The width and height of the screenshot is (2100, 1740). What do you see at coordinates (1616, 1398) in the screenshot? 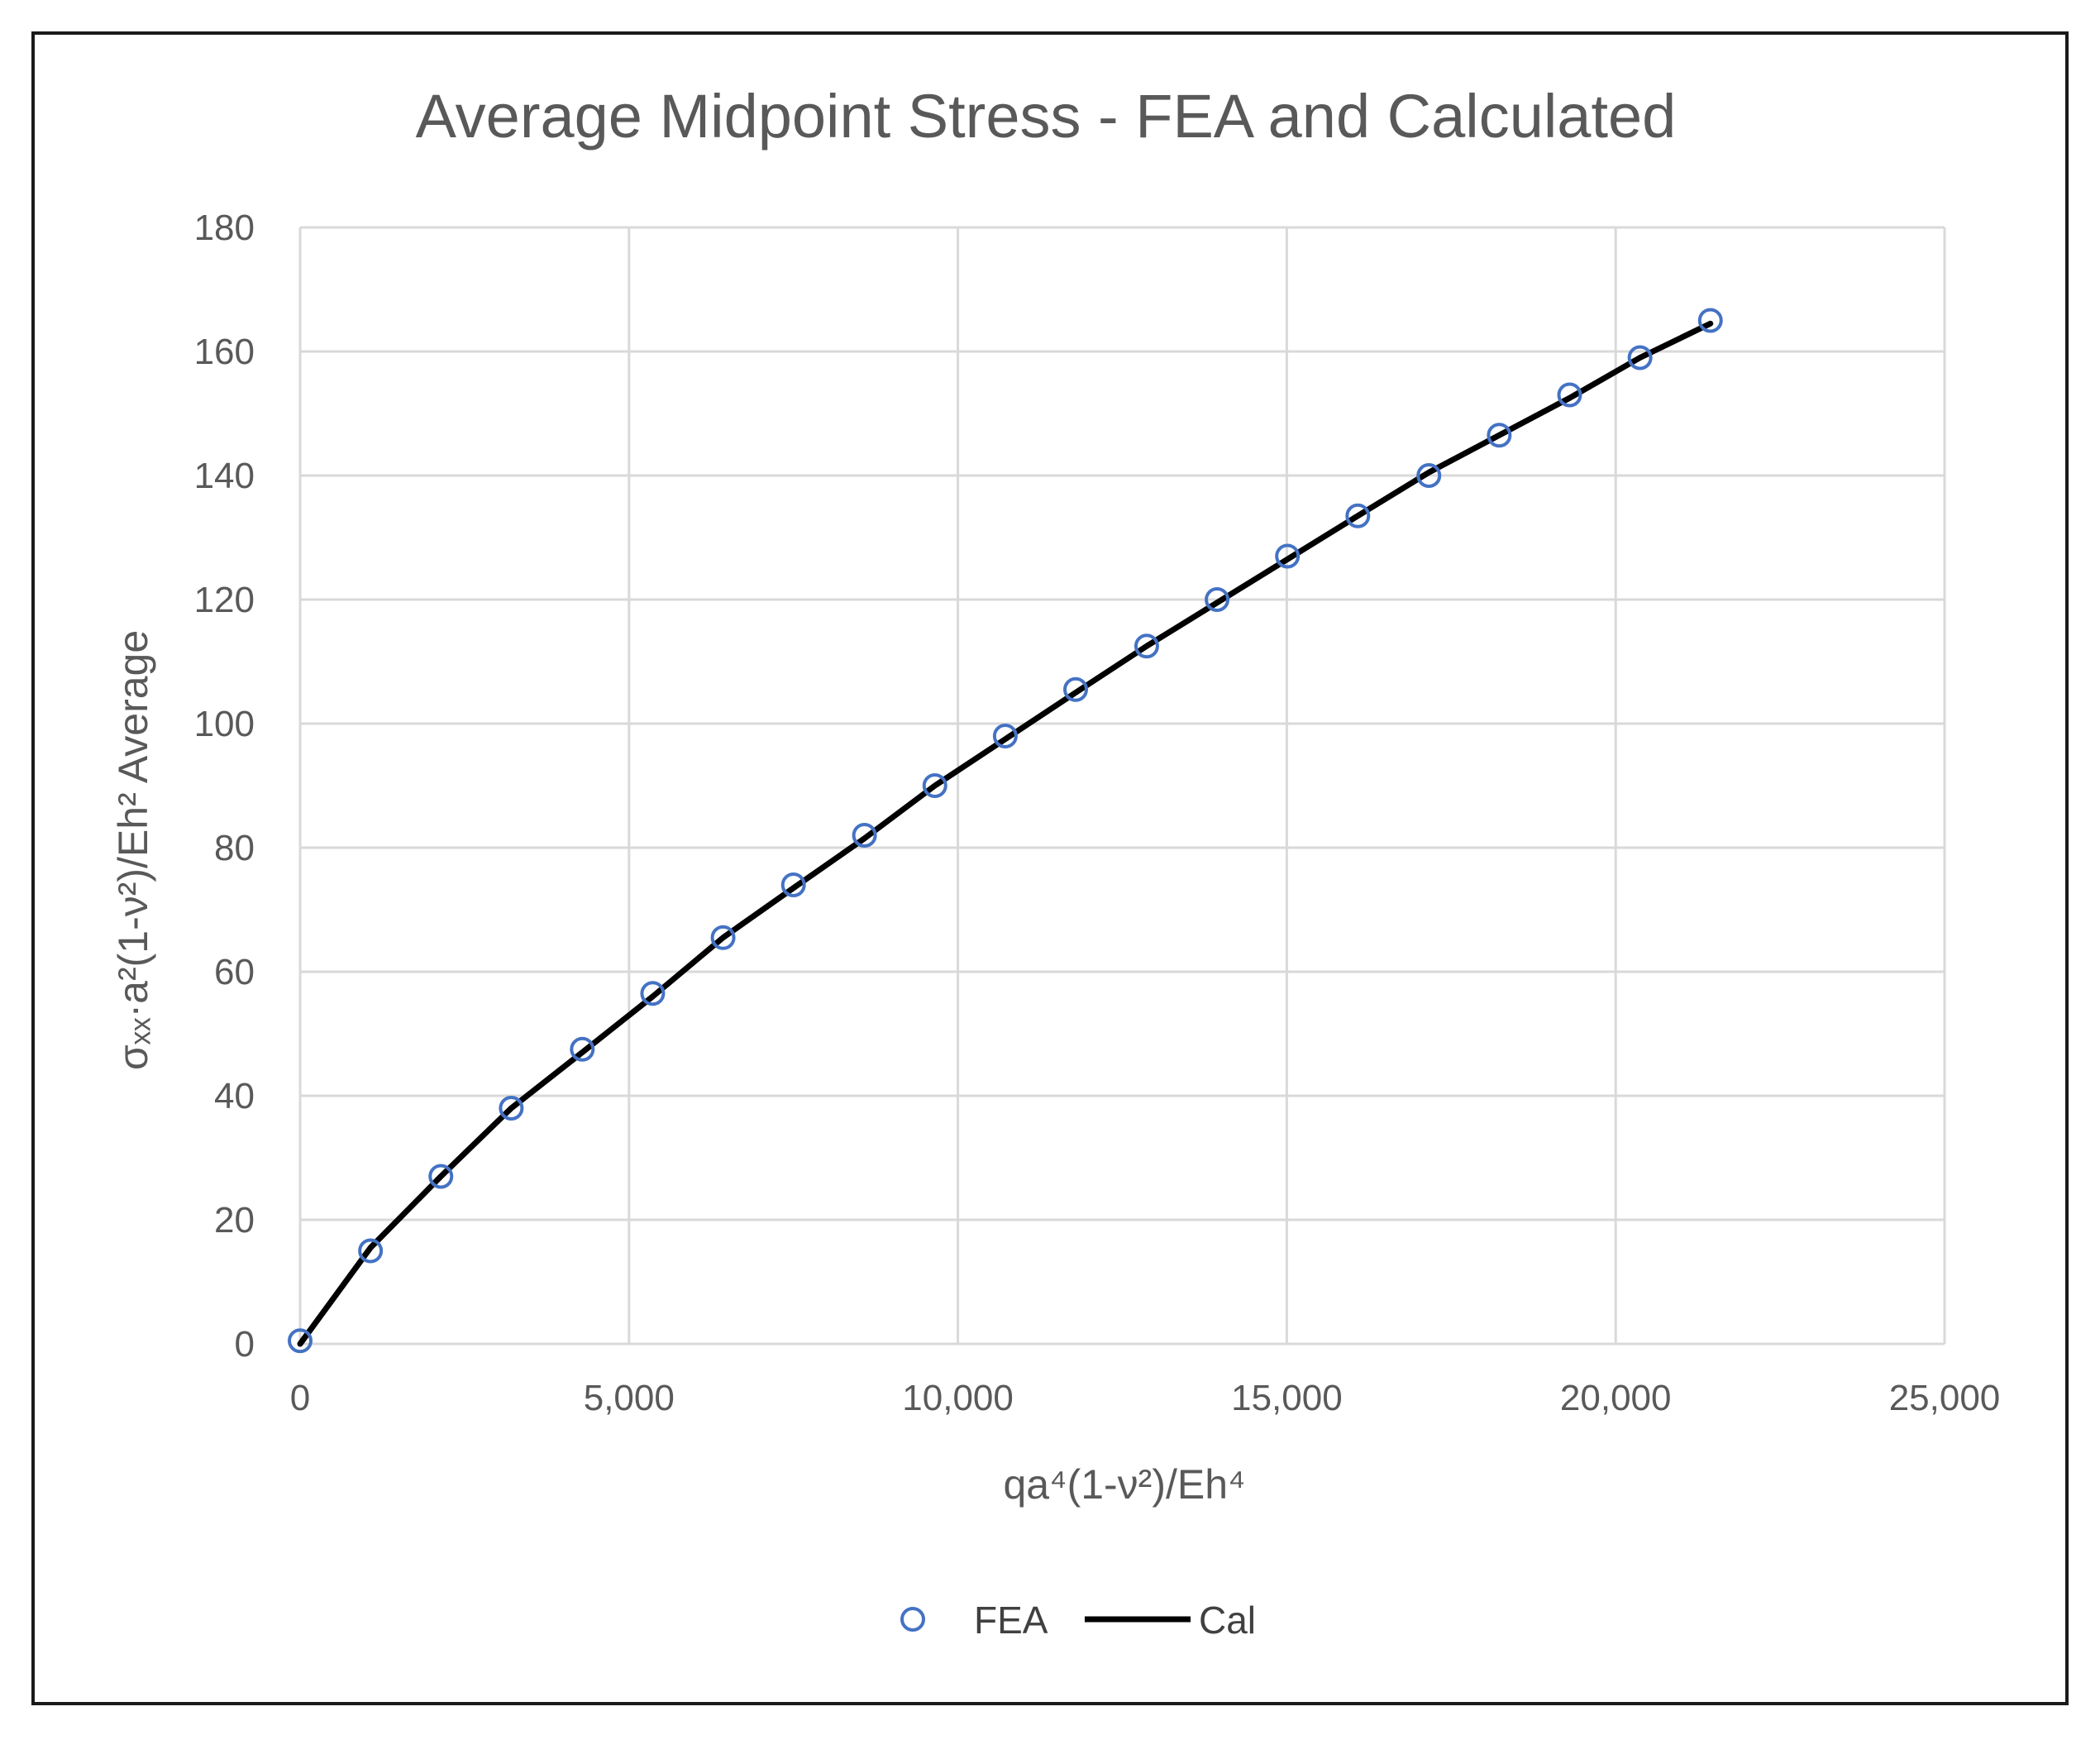
I see `x-tick-label: 20,000` at bounding box center [1616, 1398].